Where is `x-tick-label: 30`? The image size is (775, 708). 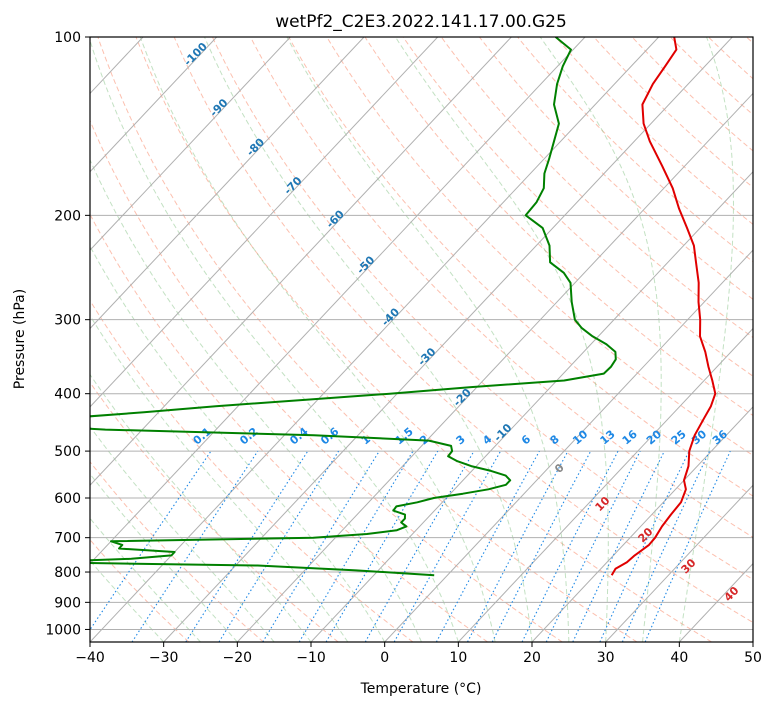 x-tick-label: 30 is located at coordinates (606, 658).